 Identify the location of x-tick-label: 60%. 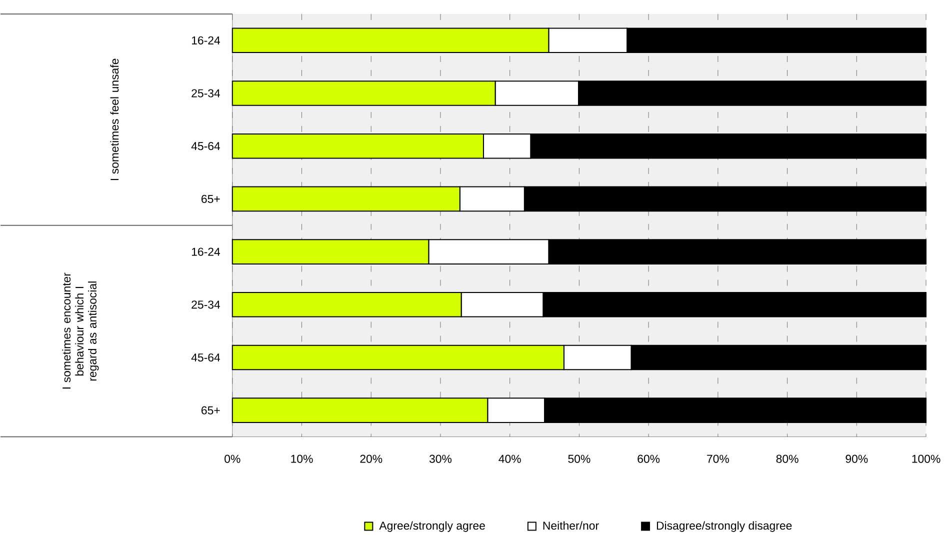
(649, 458).